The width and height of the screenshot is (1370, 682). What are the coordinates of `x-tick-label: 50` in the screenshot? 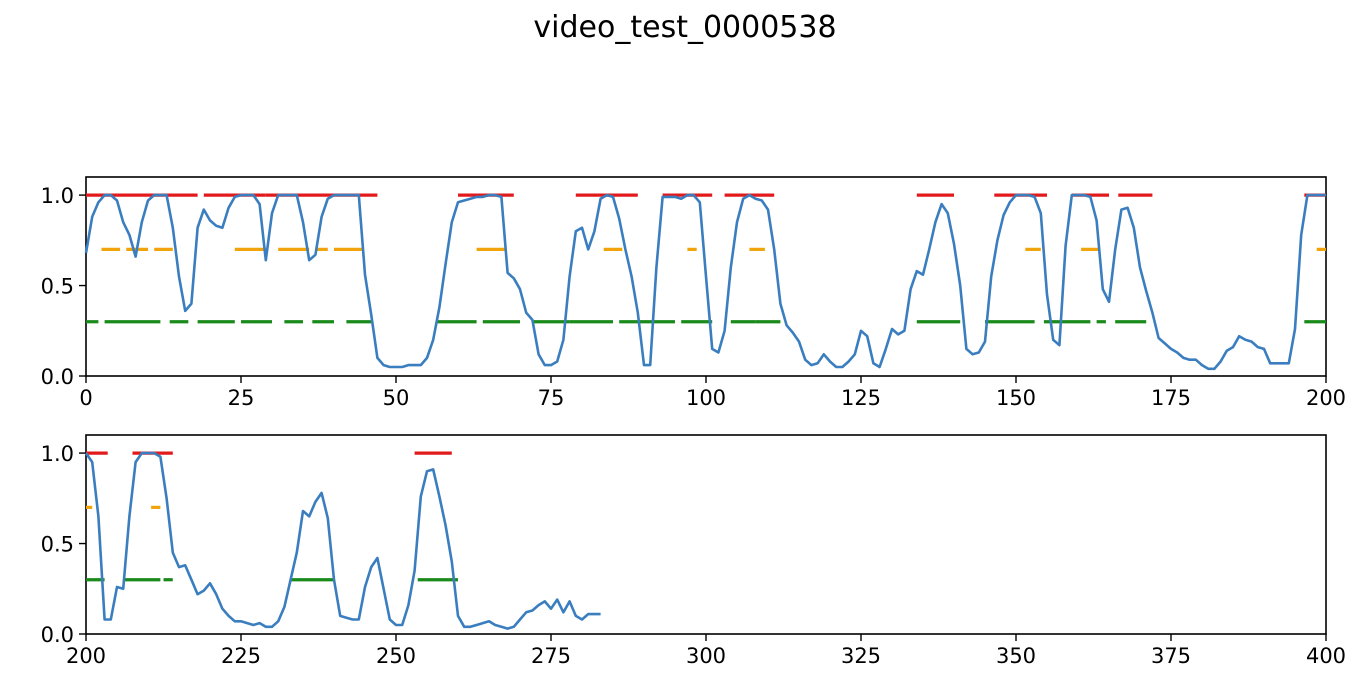 It's located at (396, 398).